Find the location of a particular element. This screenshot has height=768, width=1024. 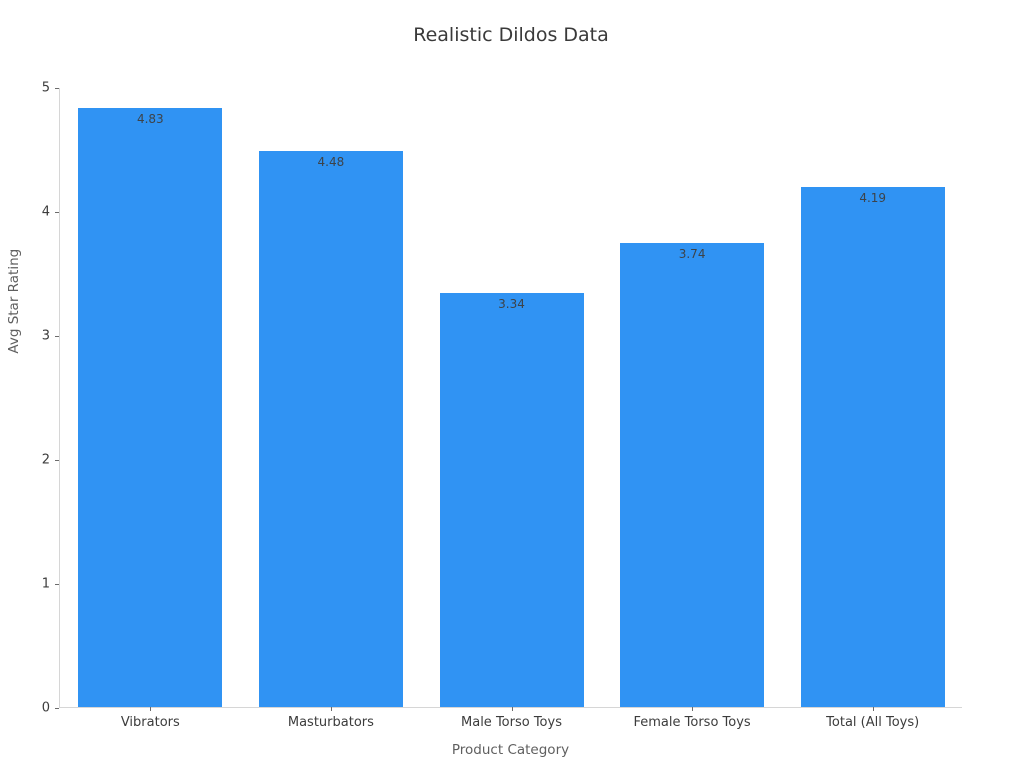

x-tick-label: Female Torso Toys is located at coordinates (692, 722).